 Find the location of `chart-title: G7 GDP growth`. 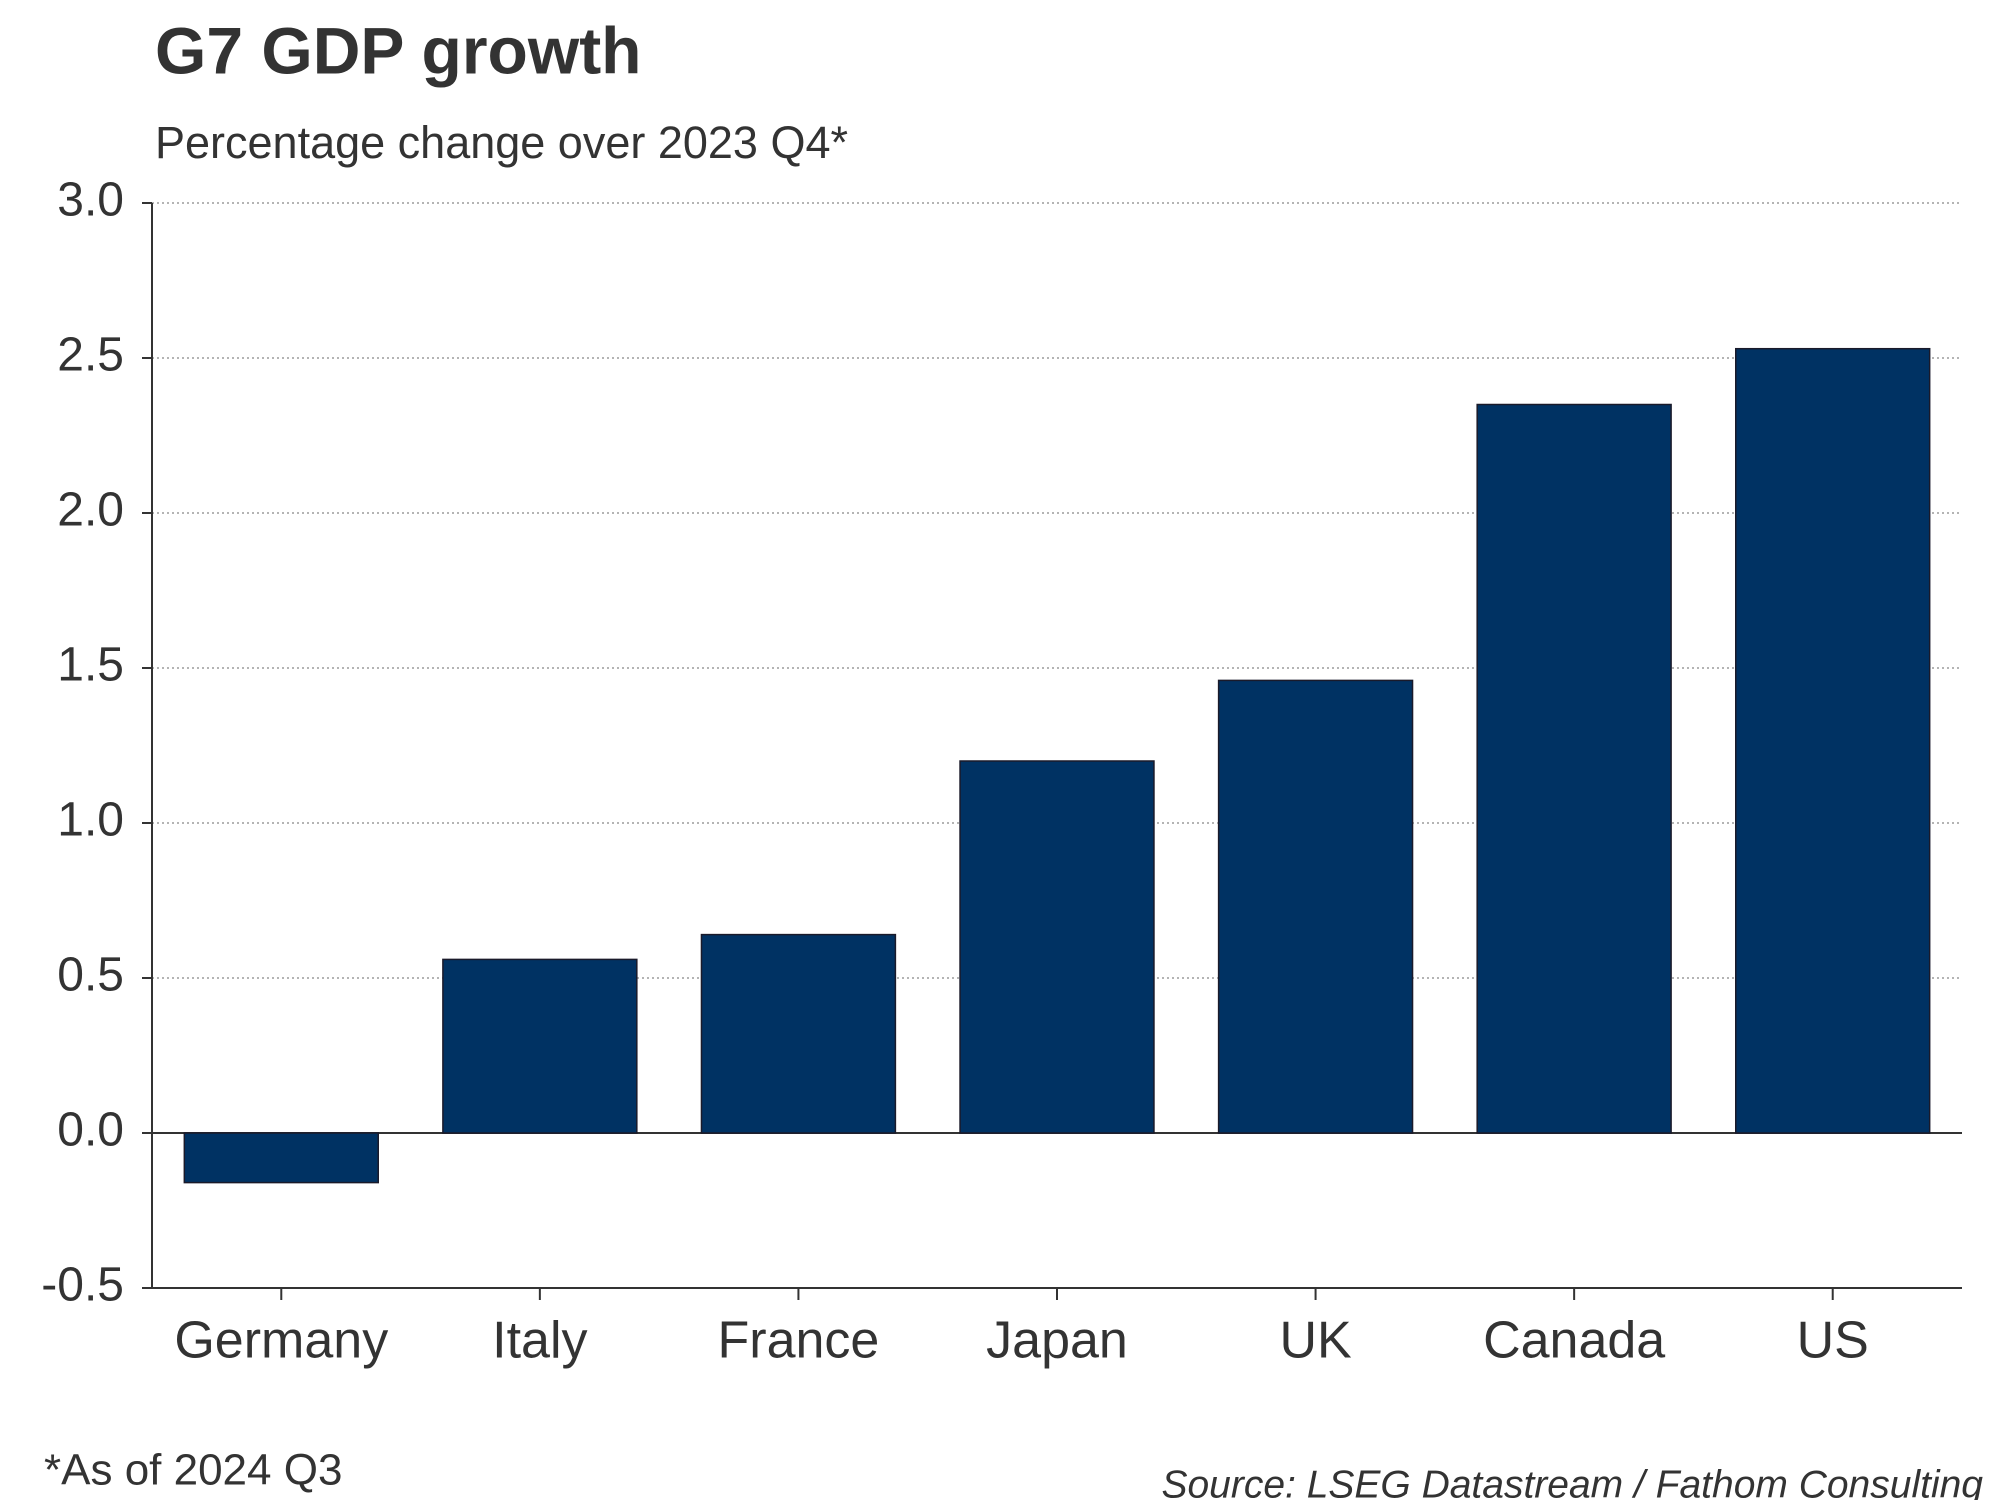

chart-title: G7 GDP growth is located at coordinates (398, 50).